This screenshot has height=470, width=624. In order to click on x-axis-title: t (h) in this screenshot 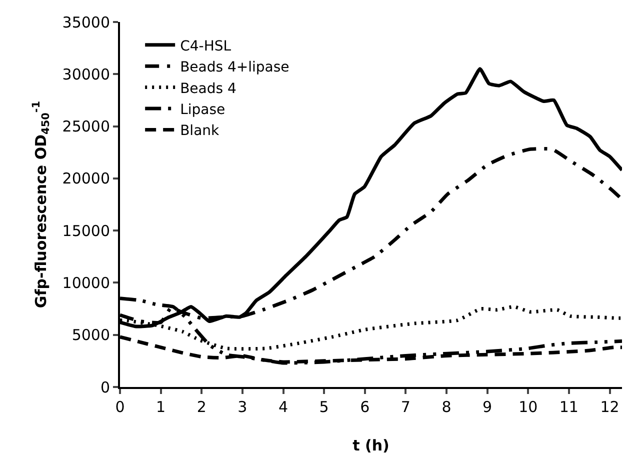, I will do `click(371, 445)`.